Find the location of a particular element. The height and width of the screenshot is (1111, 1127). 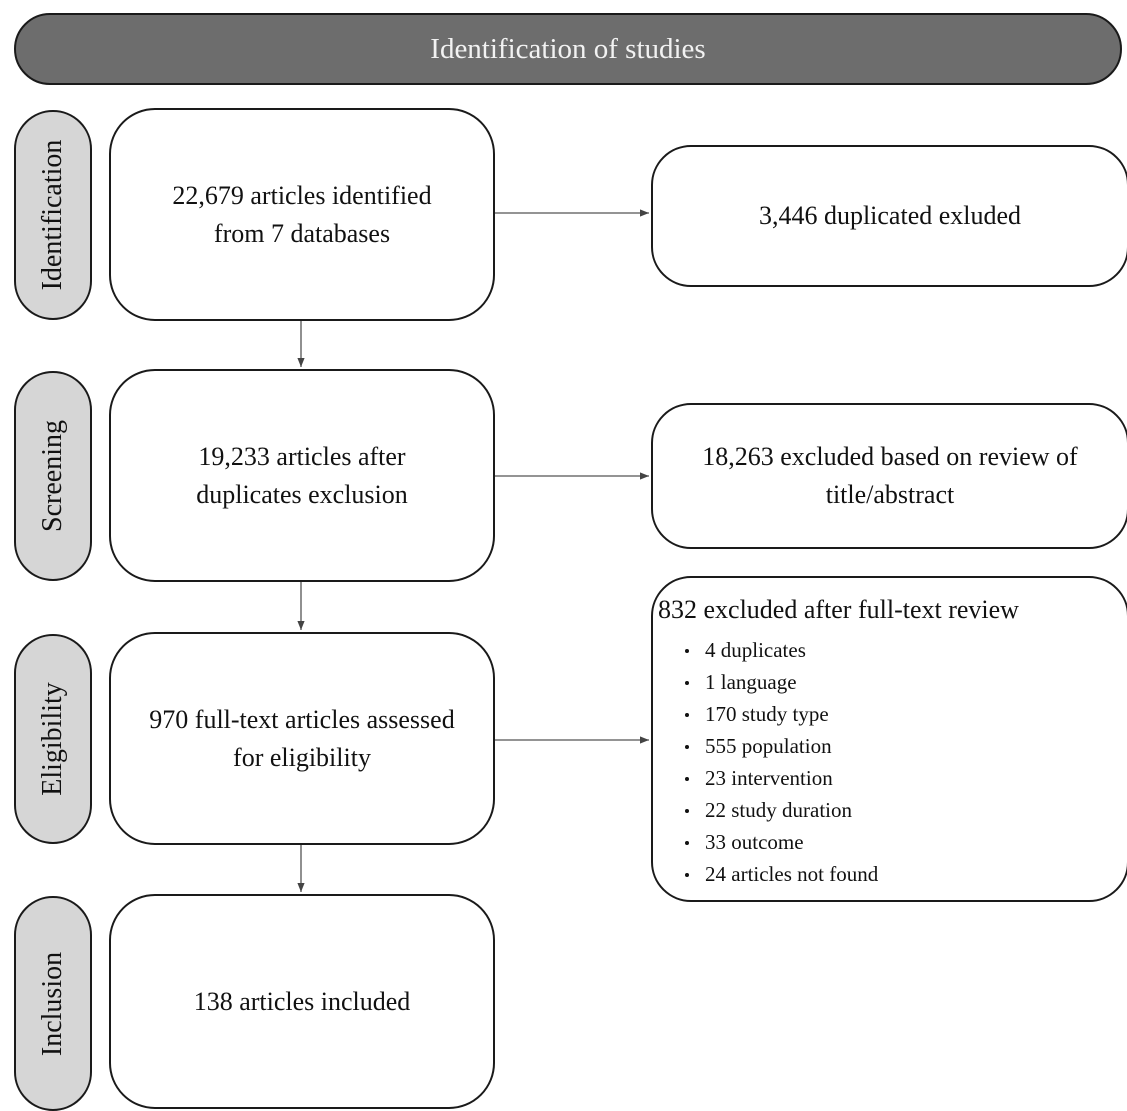

box-duplicates-excluded: 3,446 duplicated exluded is located at coordinates (889, 216).